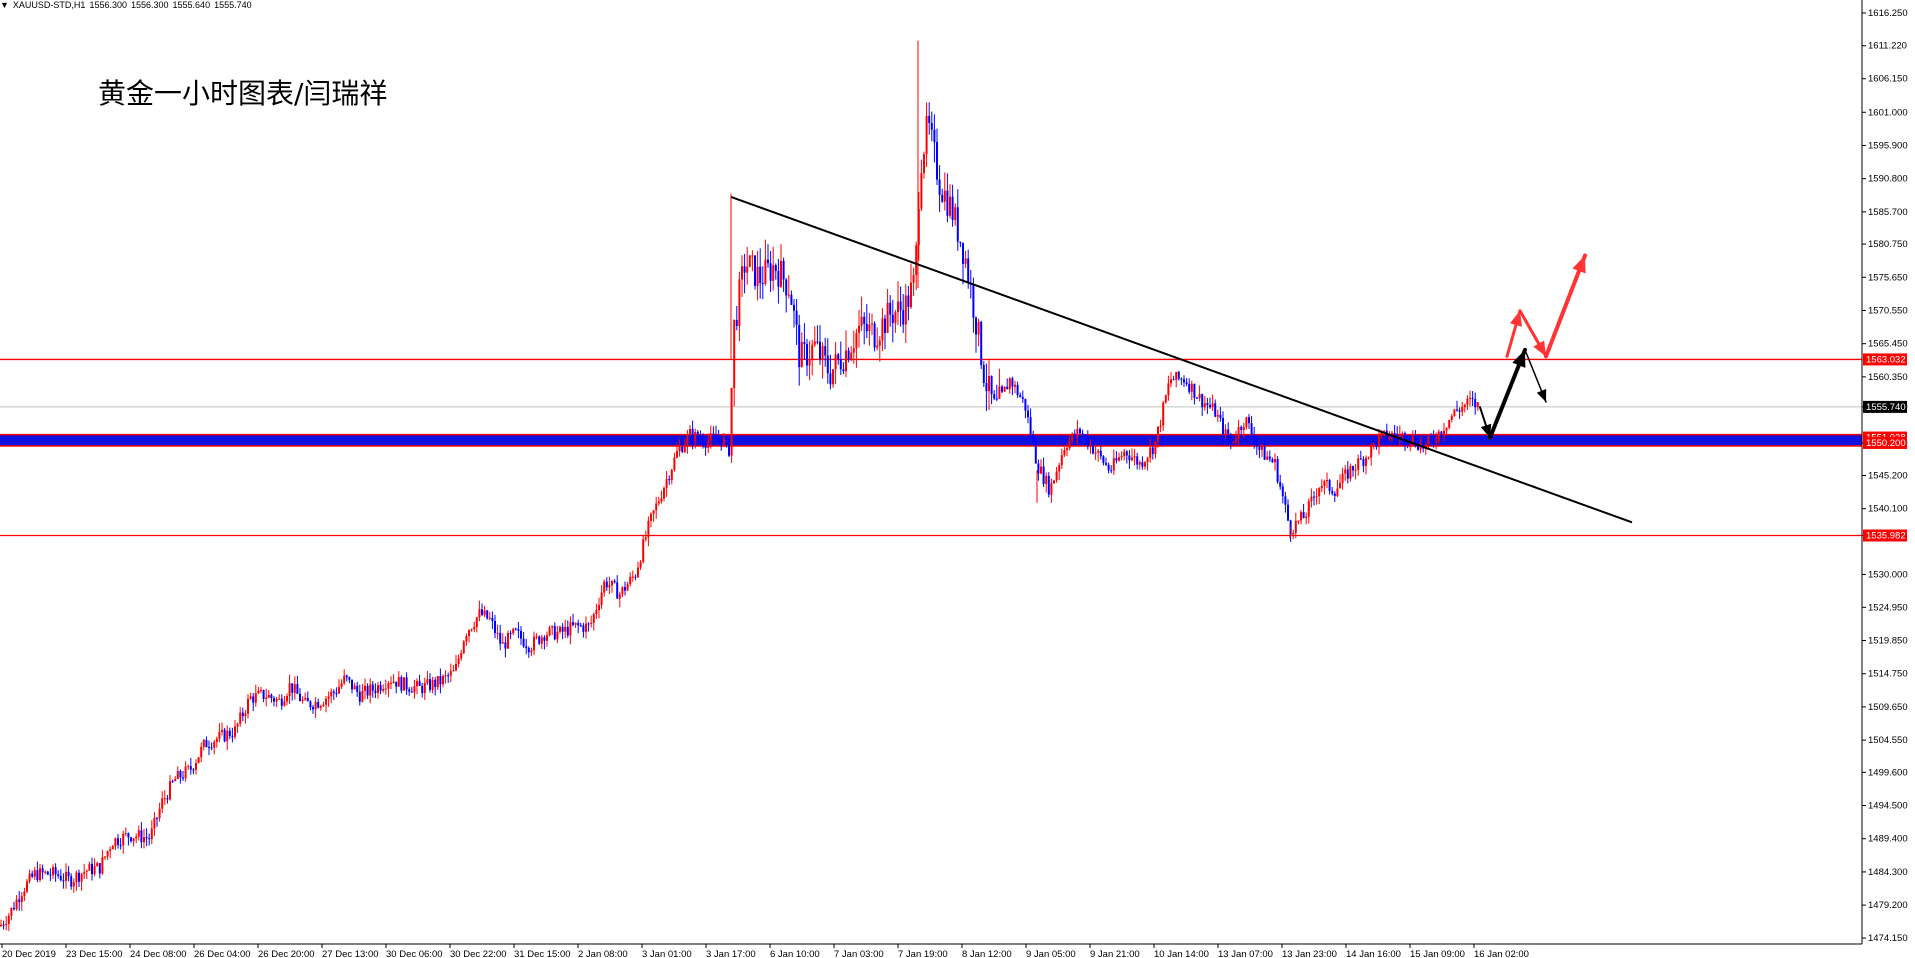  What do you see at coordinates (1885, 442) in the screenshot?
I see `band-price-label-bg` at bounding box center [1885, 442].